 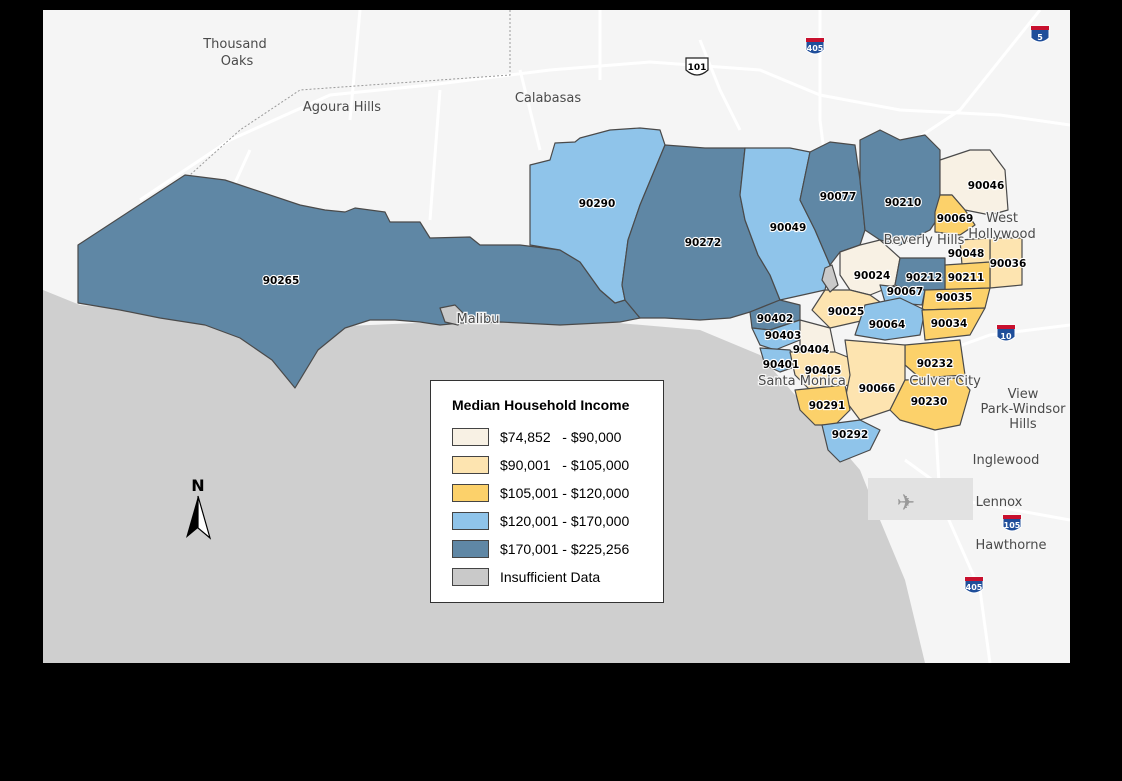 I want to click on north-arrow-icon, so click(x=192, y=517).